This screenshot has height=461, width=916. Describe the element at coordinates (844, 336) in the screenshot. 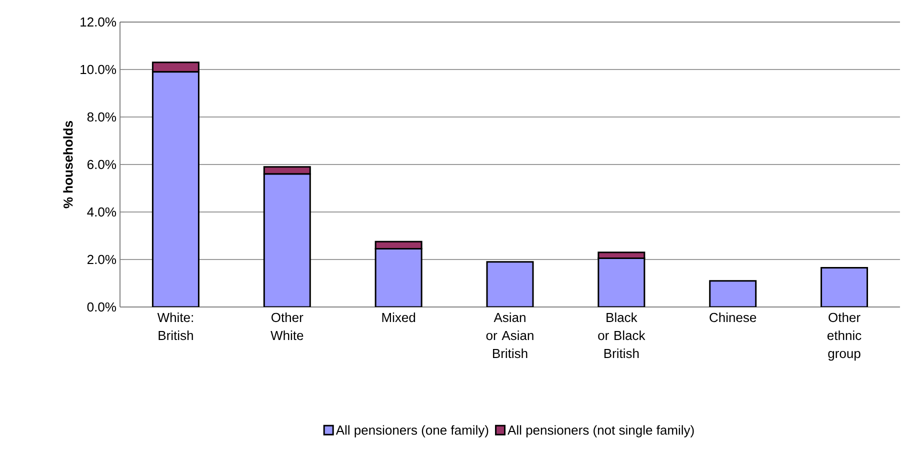

I see `x-tick-label: Other ethnic group` at that location.